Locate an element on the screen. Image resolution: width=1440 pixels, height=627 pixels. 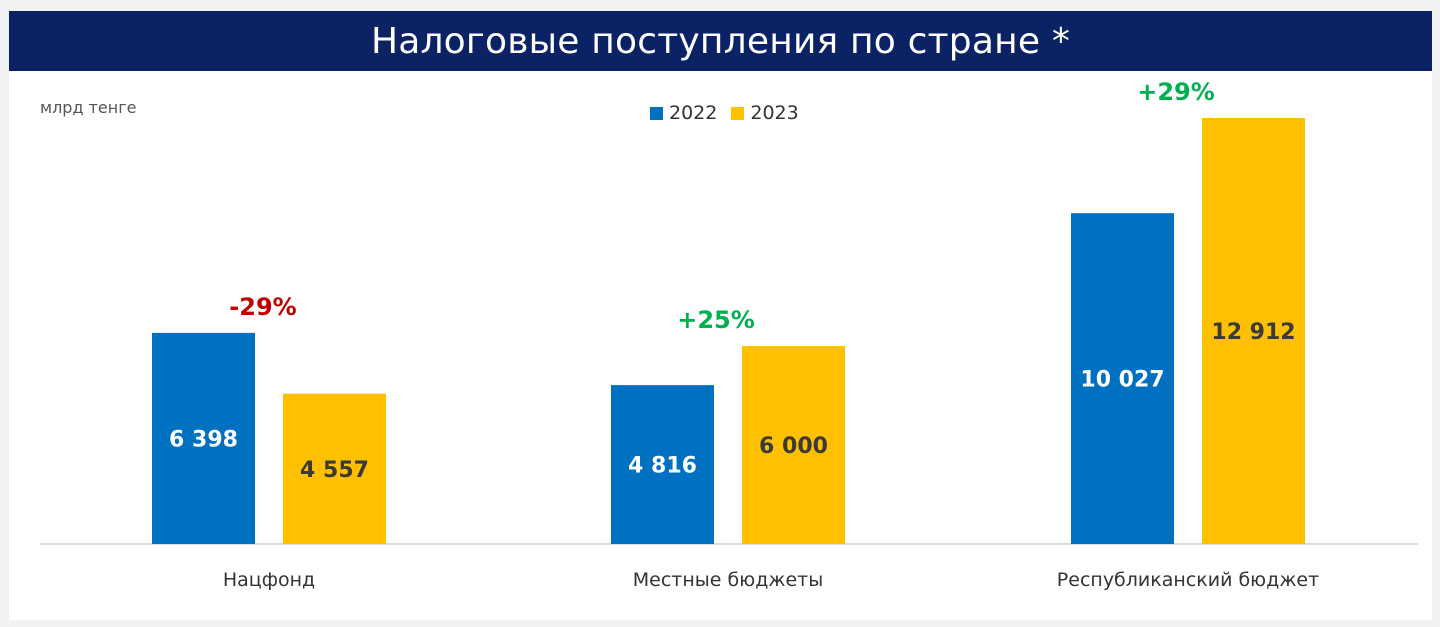
legend-swatch-2022 is located at coordinates (656, 113).